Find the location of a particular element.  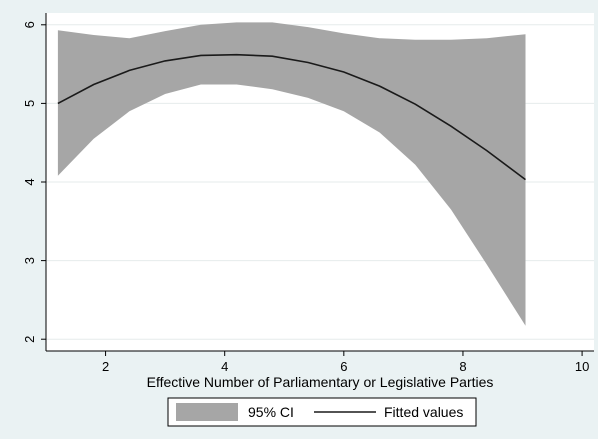

legend-swatch-band is located at coordinates (207, 412).